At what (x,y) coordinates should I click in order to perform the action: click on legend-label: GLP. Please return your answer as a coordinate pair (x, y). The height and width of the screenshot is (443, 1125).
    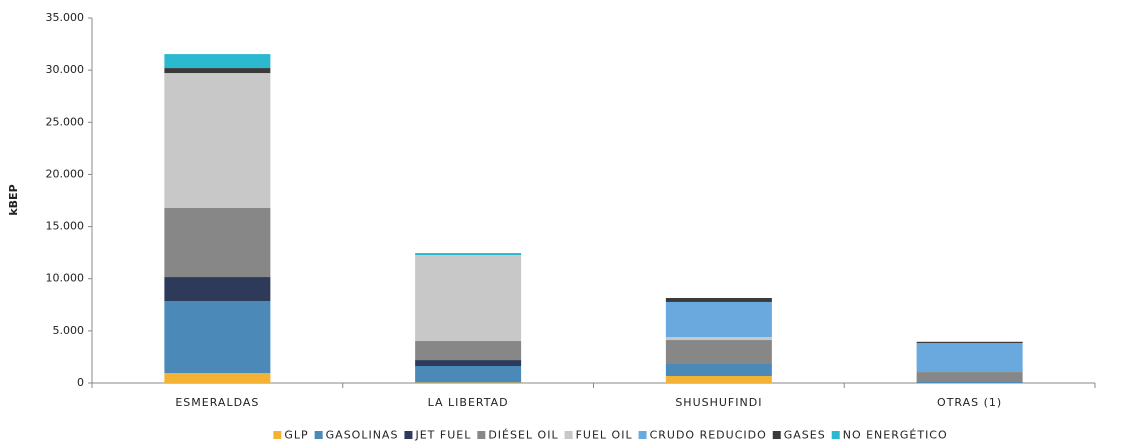
    Looking at the image, I should click on (296, 435).